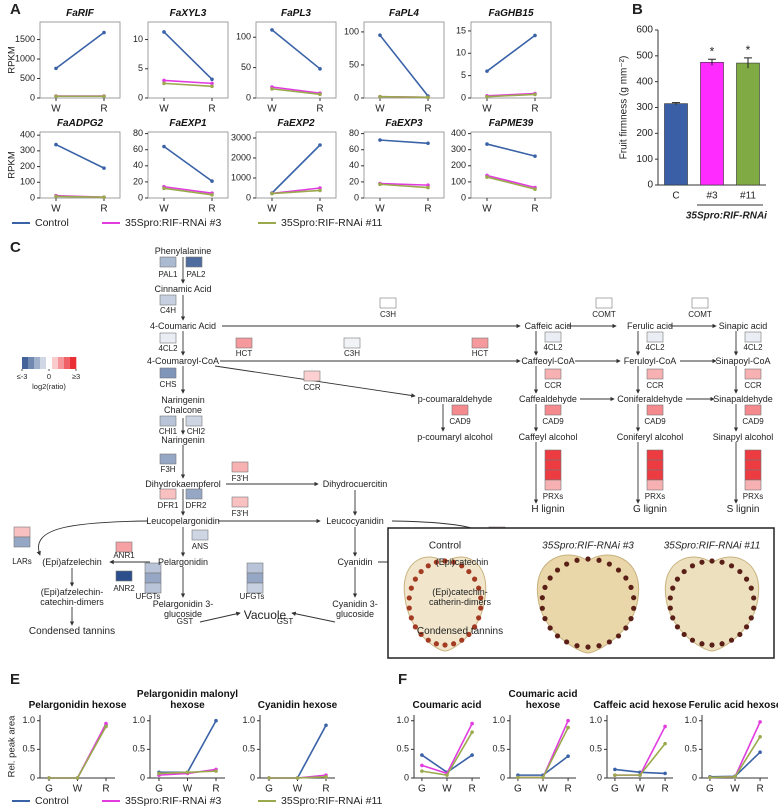 The image size is (778, 809). I want to click on plot-frame, so click(296, 60).